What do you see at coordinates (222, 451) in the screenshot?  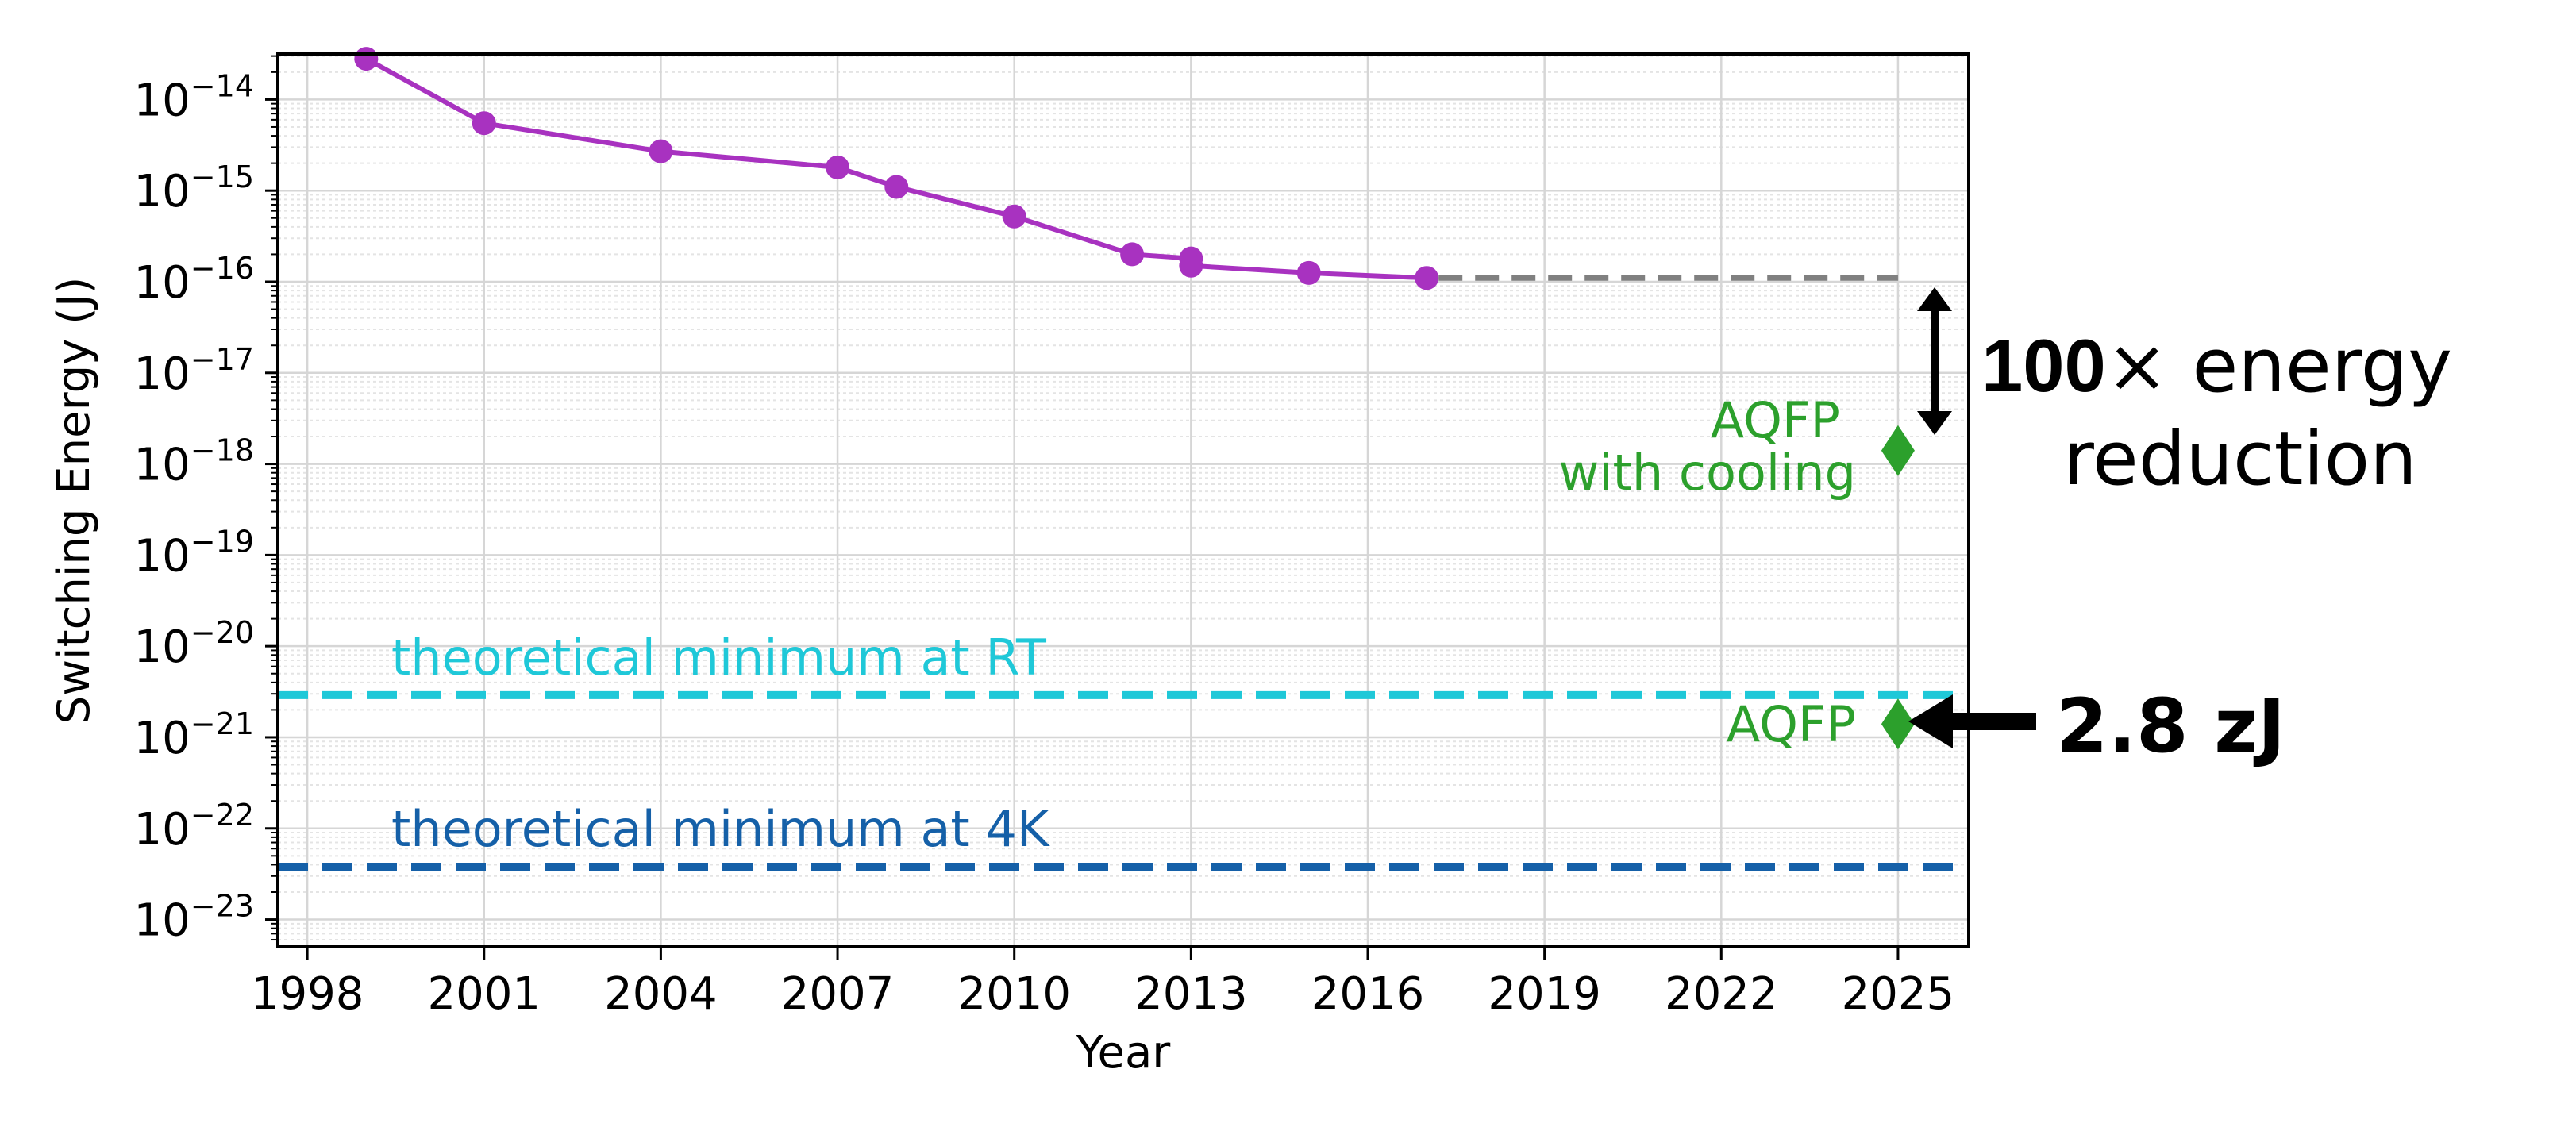 I see `y-tick-exponent: −18` at bounding box center [222, 451].